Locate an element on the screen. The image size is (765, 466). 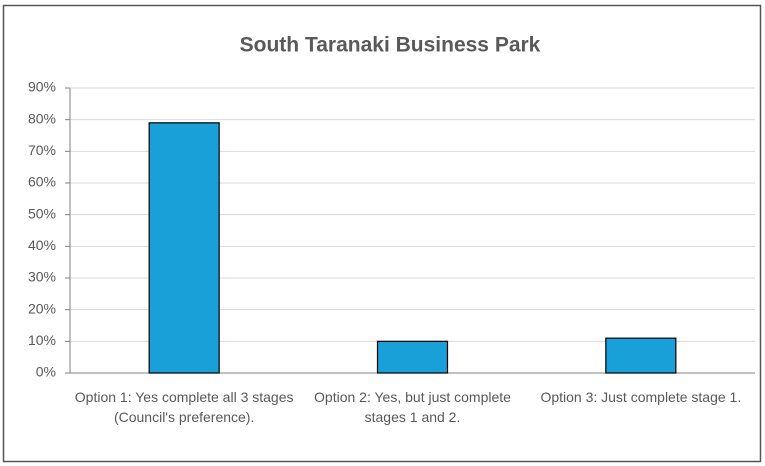
y-tick-label: 10% is located at coordinates (42, 340).